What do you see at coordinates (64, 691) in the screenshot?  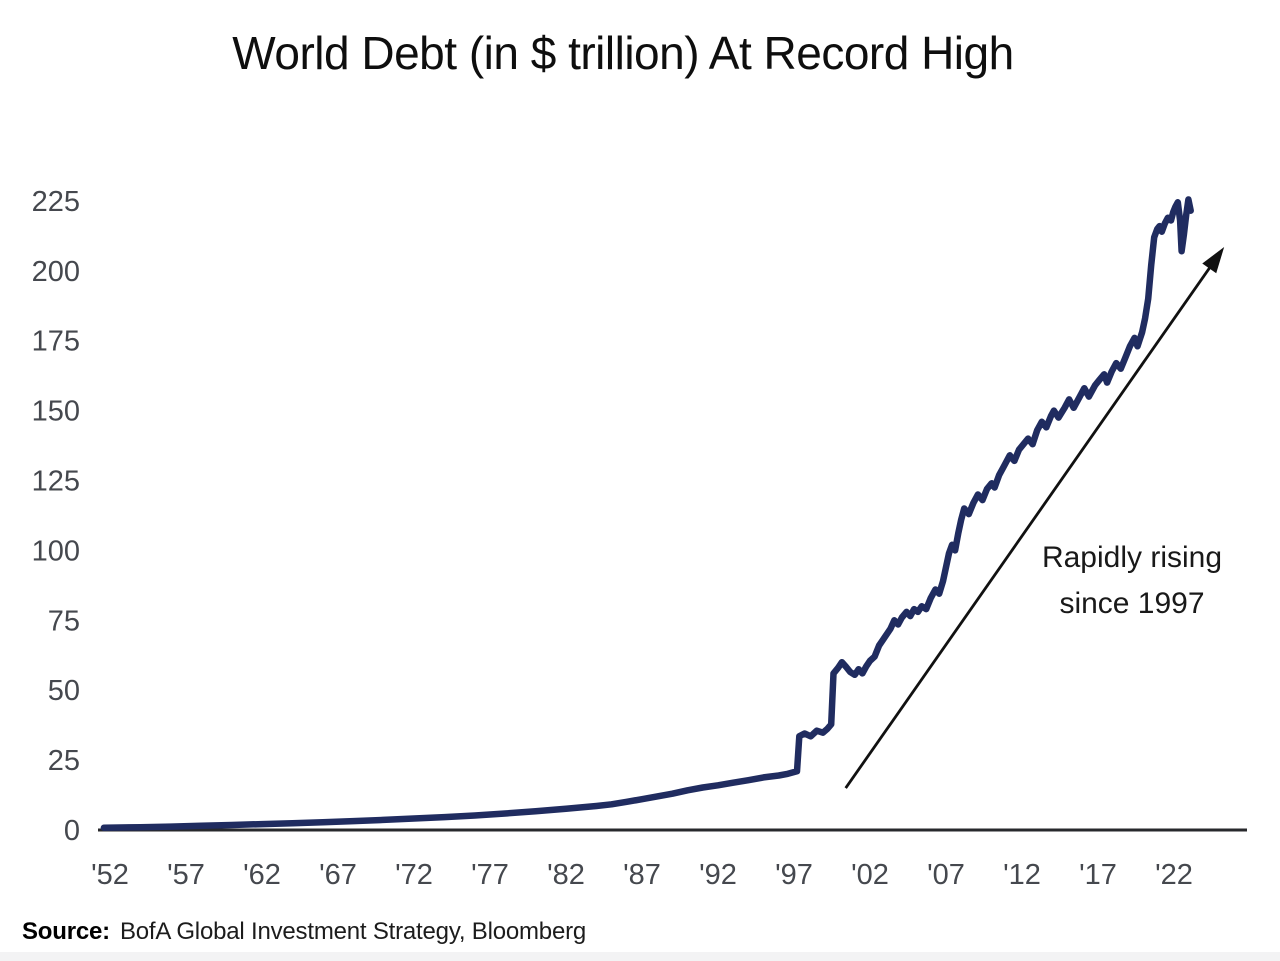 I see `y-axis-tick-label: 50` at bounding box center [64, 691].